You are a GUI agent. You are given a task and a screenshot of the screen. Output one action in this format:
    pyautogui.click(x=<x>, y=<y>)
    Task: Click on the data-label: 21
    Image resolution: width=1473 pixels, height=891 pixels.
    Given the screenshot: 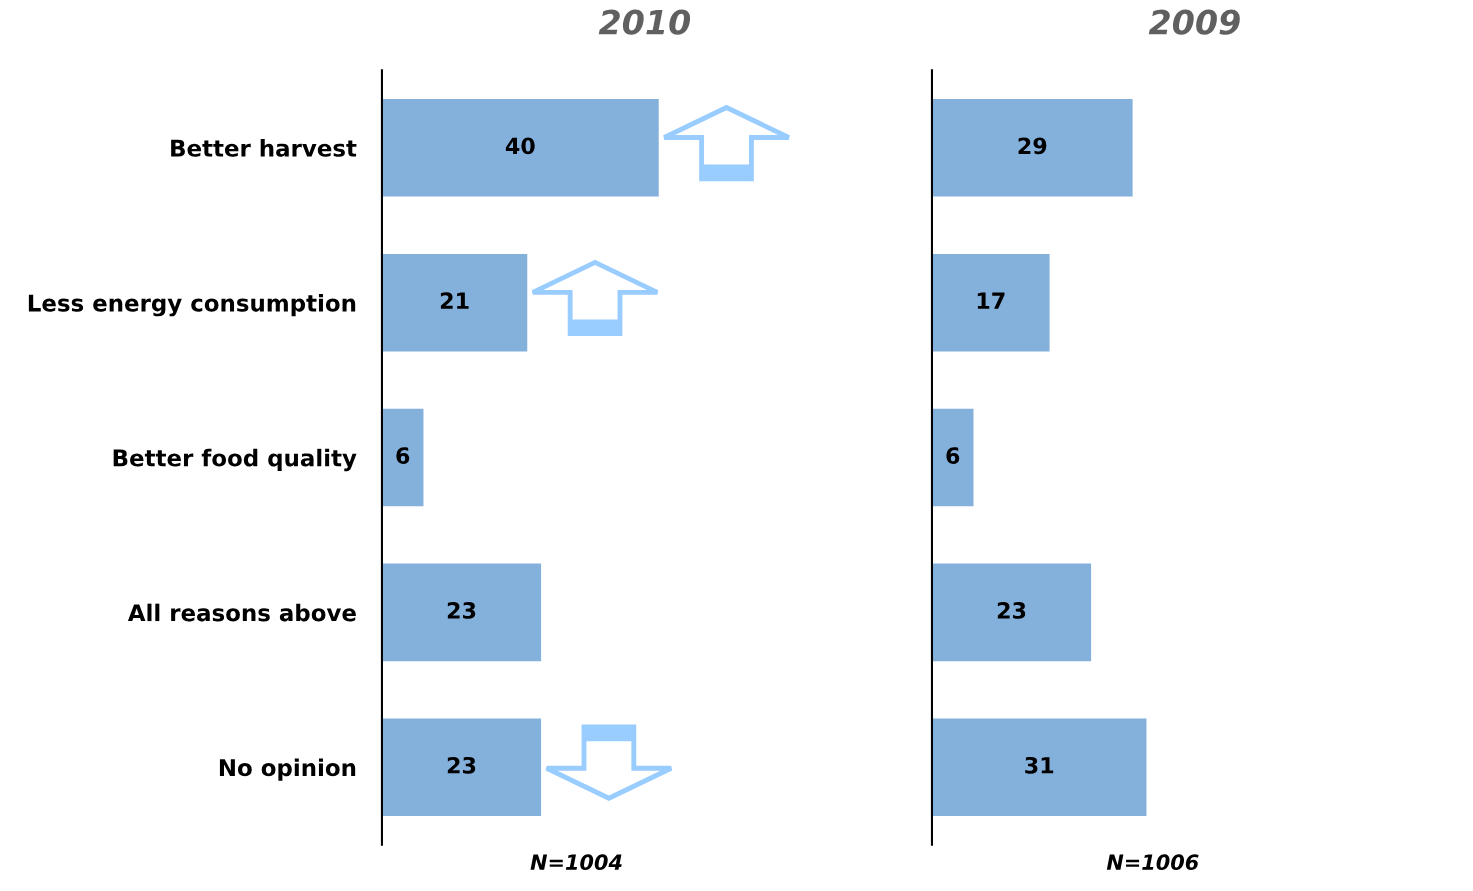 What is the action you would take?
    pyautogui.click(x=454, y=300)
    